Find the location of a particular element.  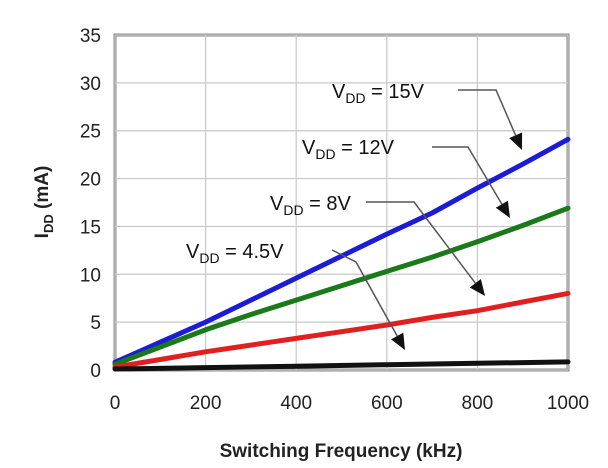

series-label-tail: = 12V is located at coordinates (365, 148).